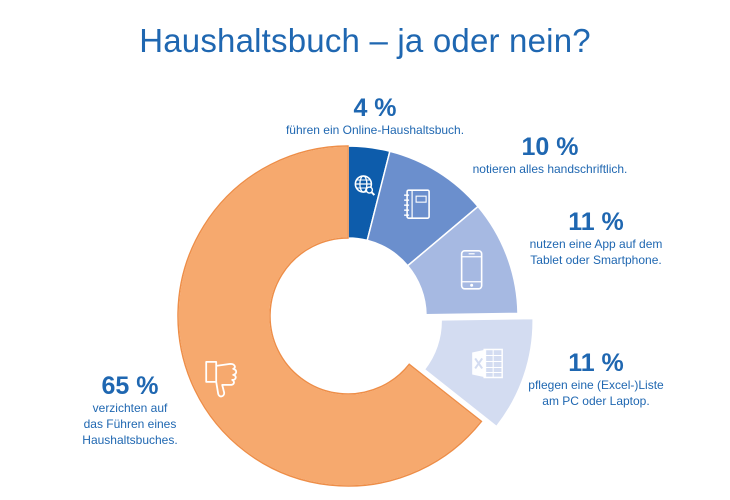  What do you see at coordinates (596, 222) in the screenshot?
I see `label-app-percent: 11 %` at bounding box center [596, 222].